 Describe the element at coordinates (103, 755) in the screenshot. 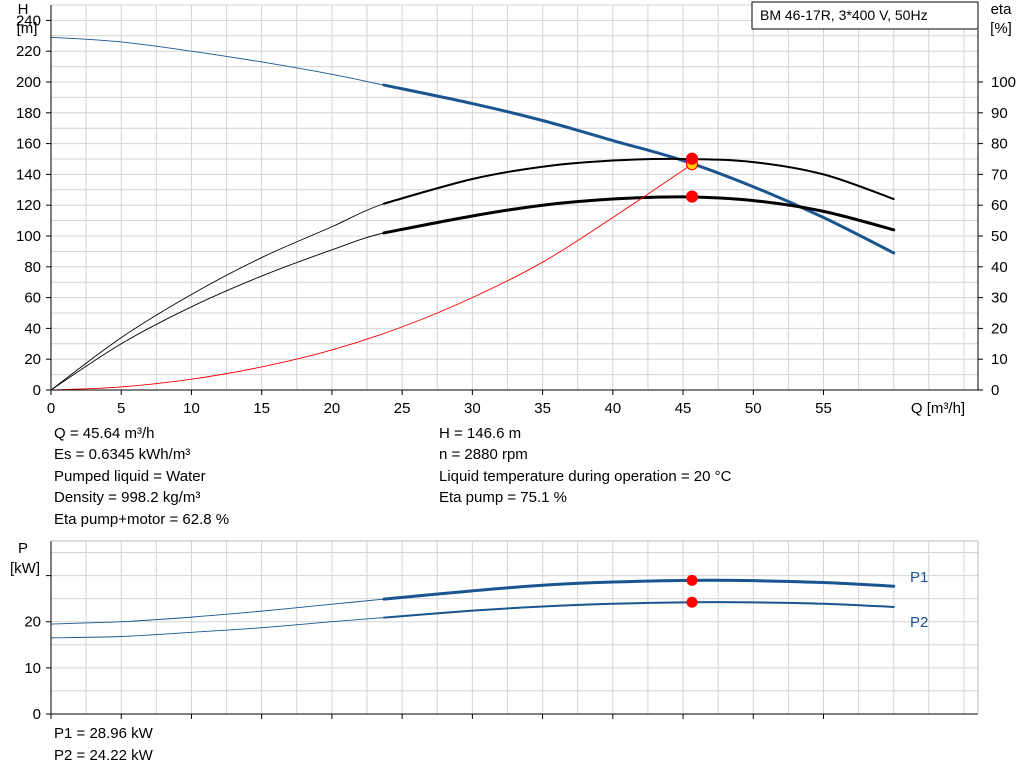

I see `power-p2: P2 = 24.22 kW` at that location.